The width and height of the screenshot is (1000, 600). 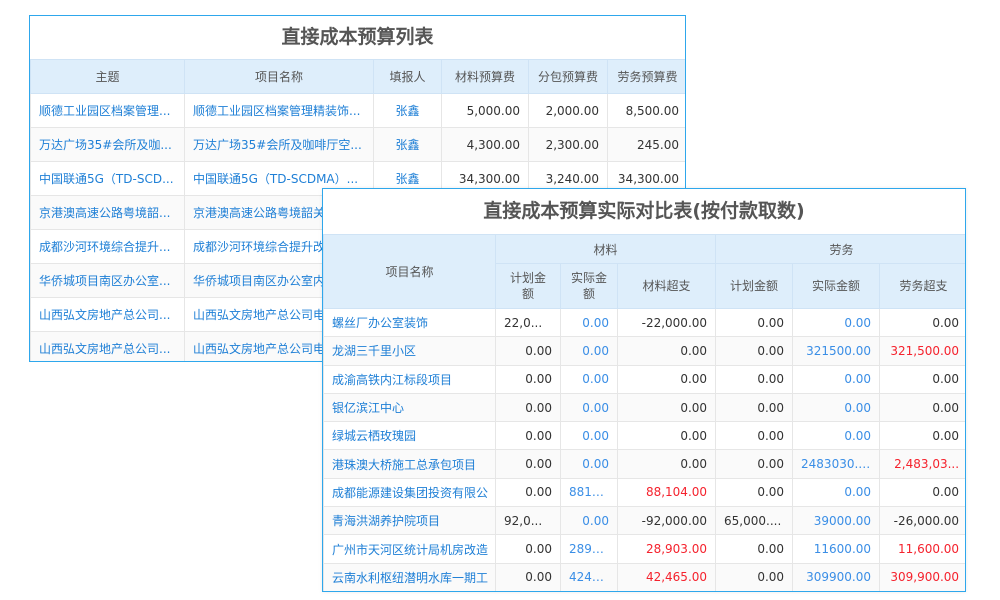 What do you see at coordinates (409, 351) in the screenshot?
I see `cell-name: 龙湖三千里小区` at bounding box center [409, 351].